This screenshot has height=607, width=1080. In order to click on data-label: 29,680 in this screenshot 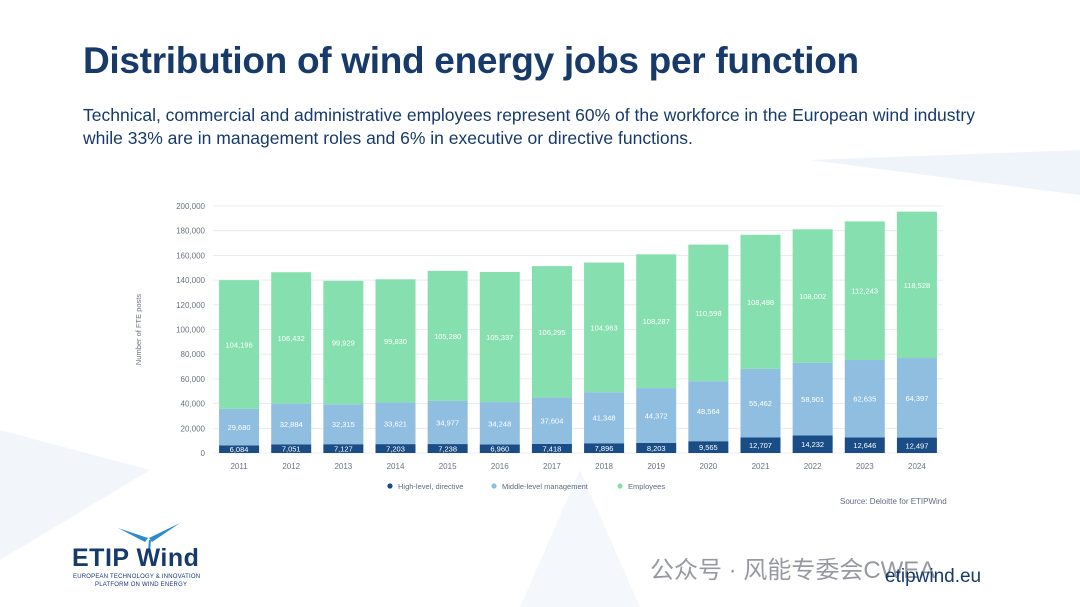, I will do `click(239, 427)`.